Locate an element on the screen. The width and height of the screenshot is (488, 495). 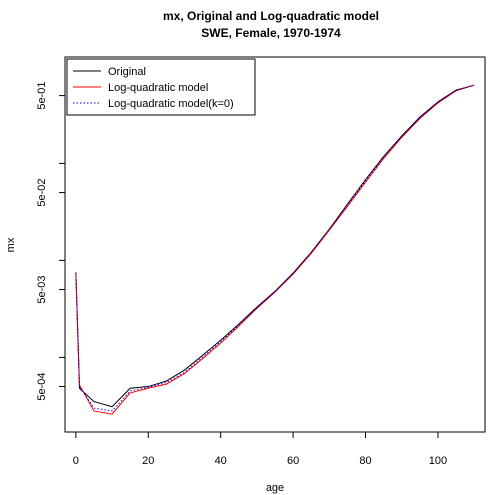
y-tick-label: 5e-02 is located at coordinates (42, 193).